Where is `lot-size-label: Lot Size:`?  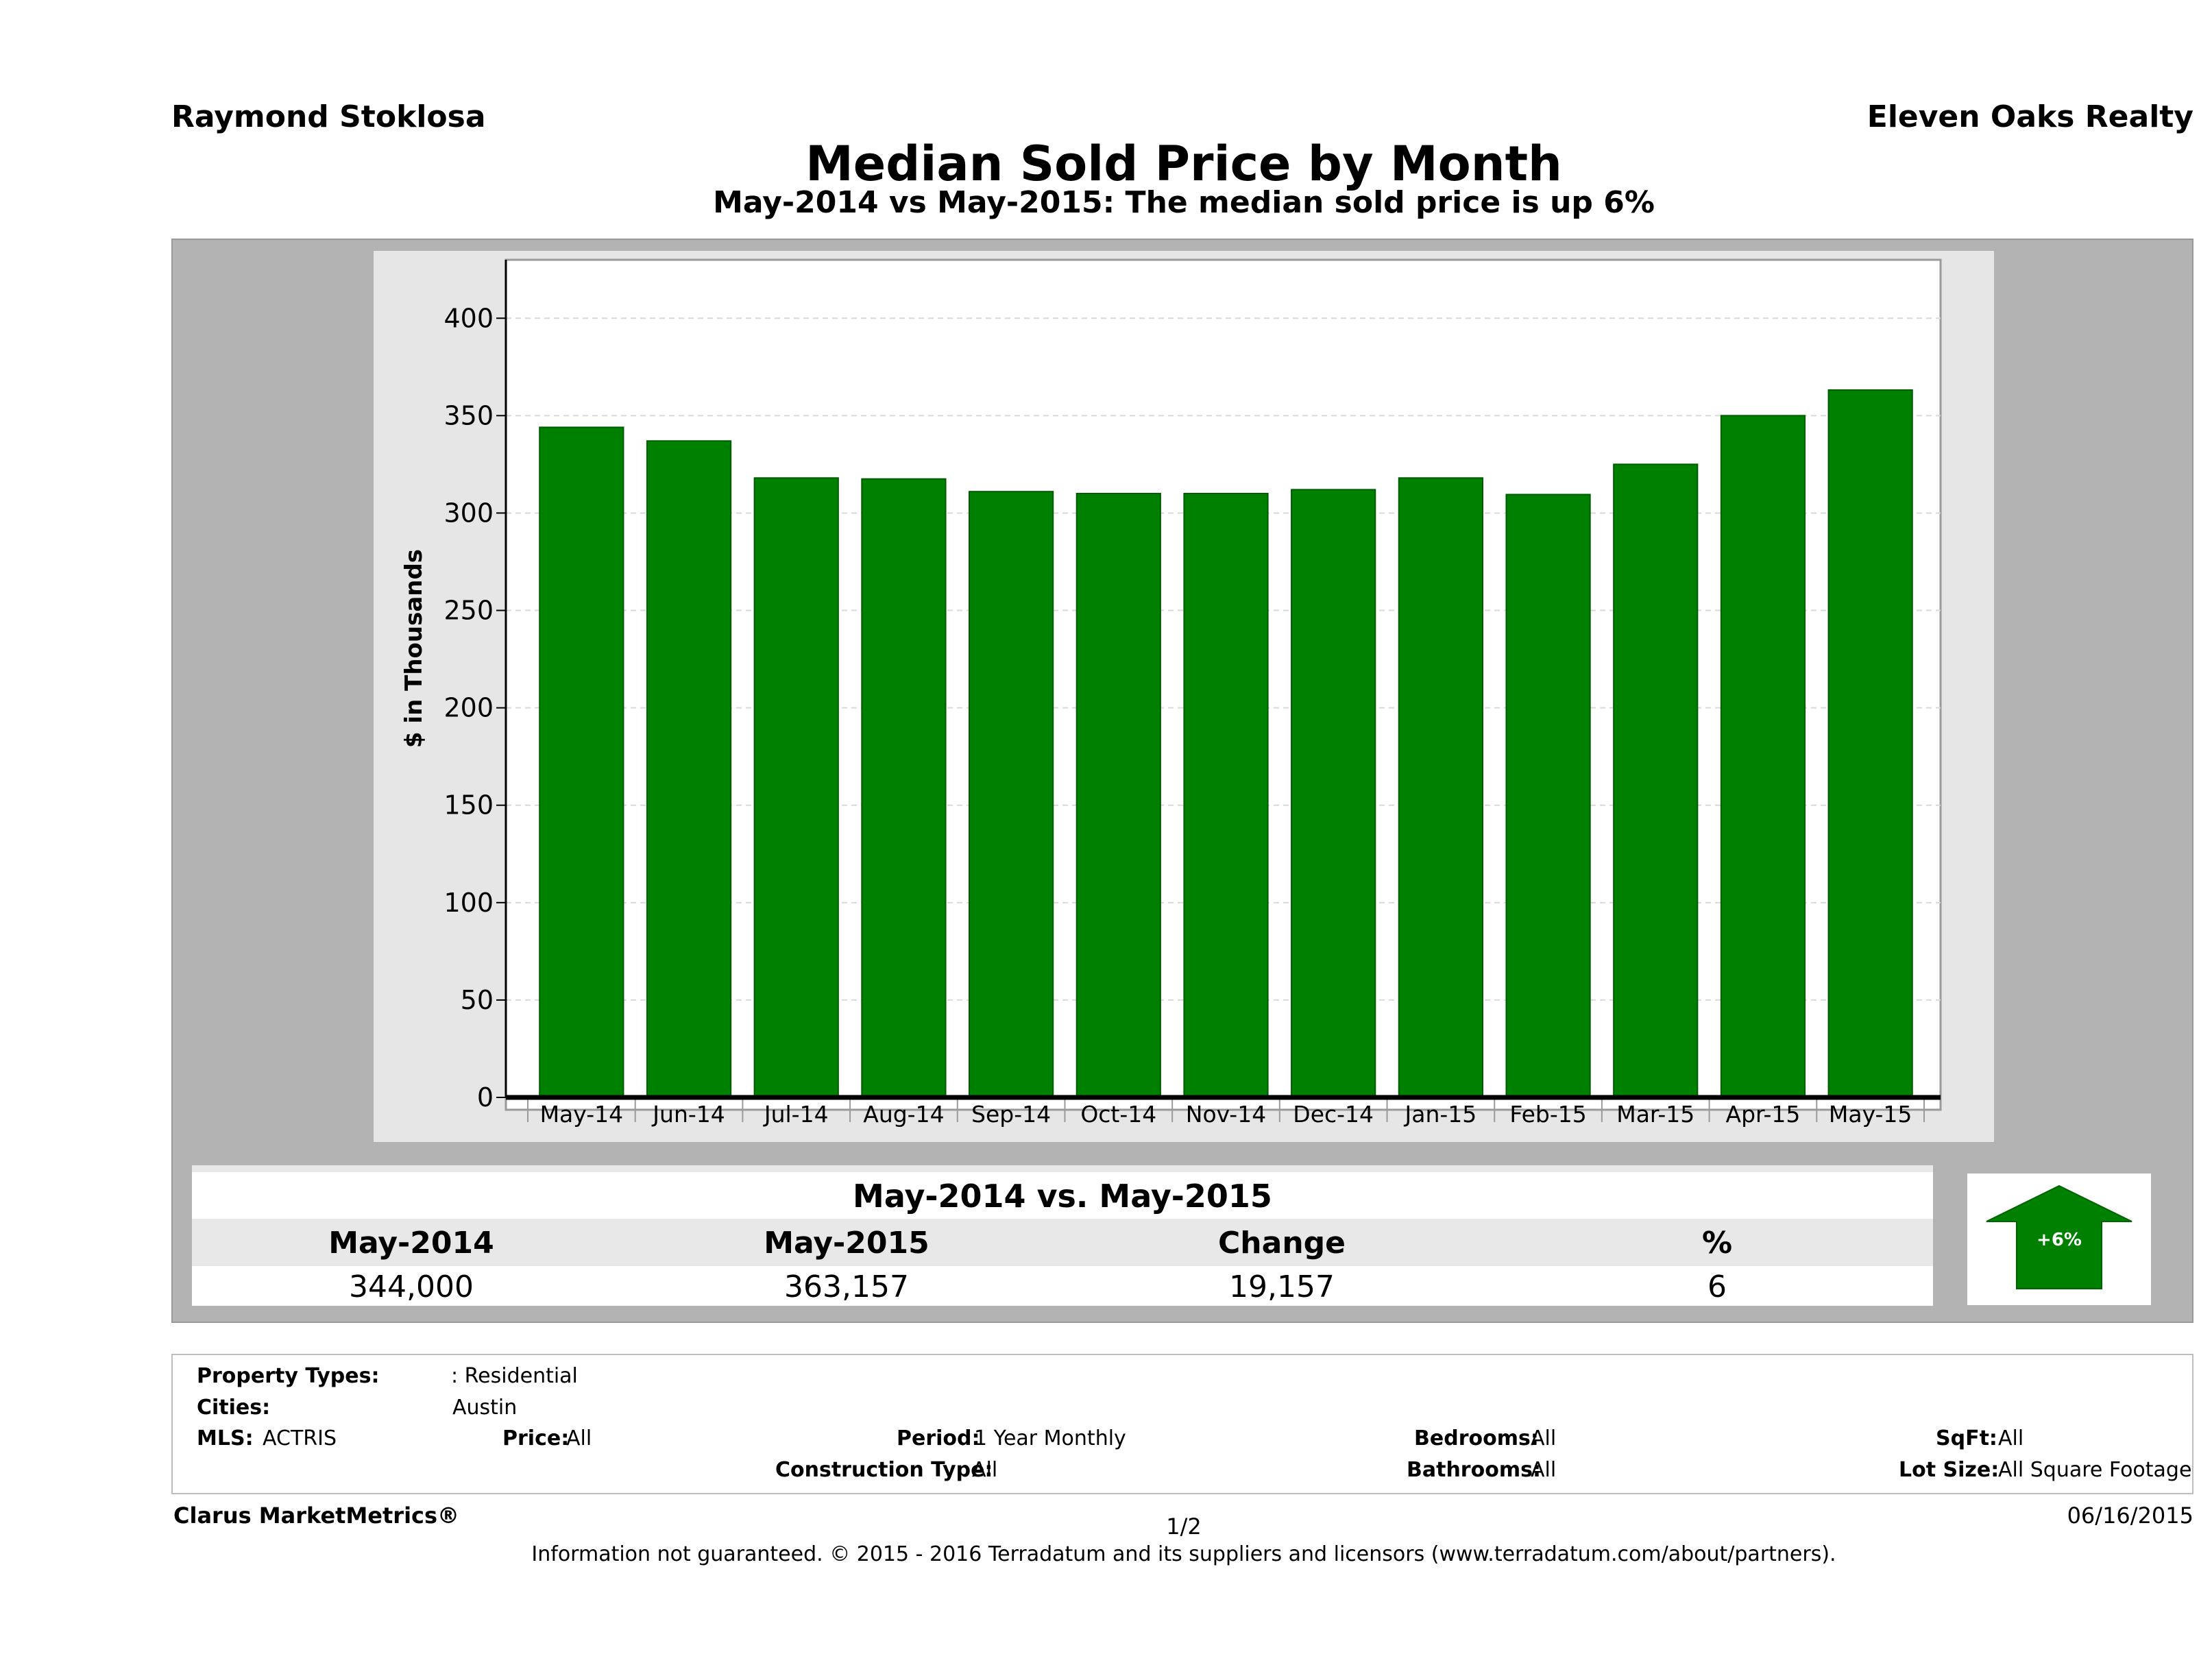 lot-size-label: Lot Size: is located at coordinates (1950, 1470).